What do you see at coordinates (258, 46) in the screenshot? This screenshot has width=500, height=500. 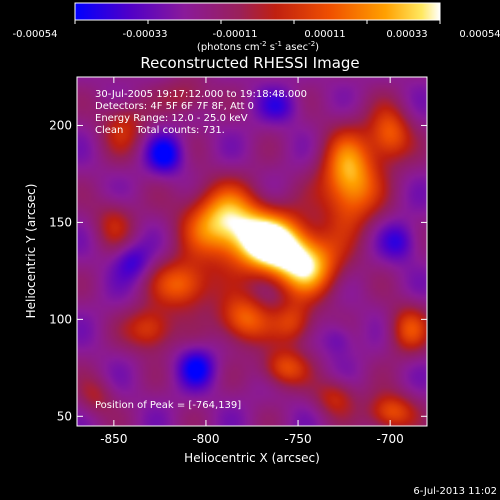 I see `colorbar-unit-label: (photons cm-2 s-1 asec-2)` at bounding box center [258, 46].